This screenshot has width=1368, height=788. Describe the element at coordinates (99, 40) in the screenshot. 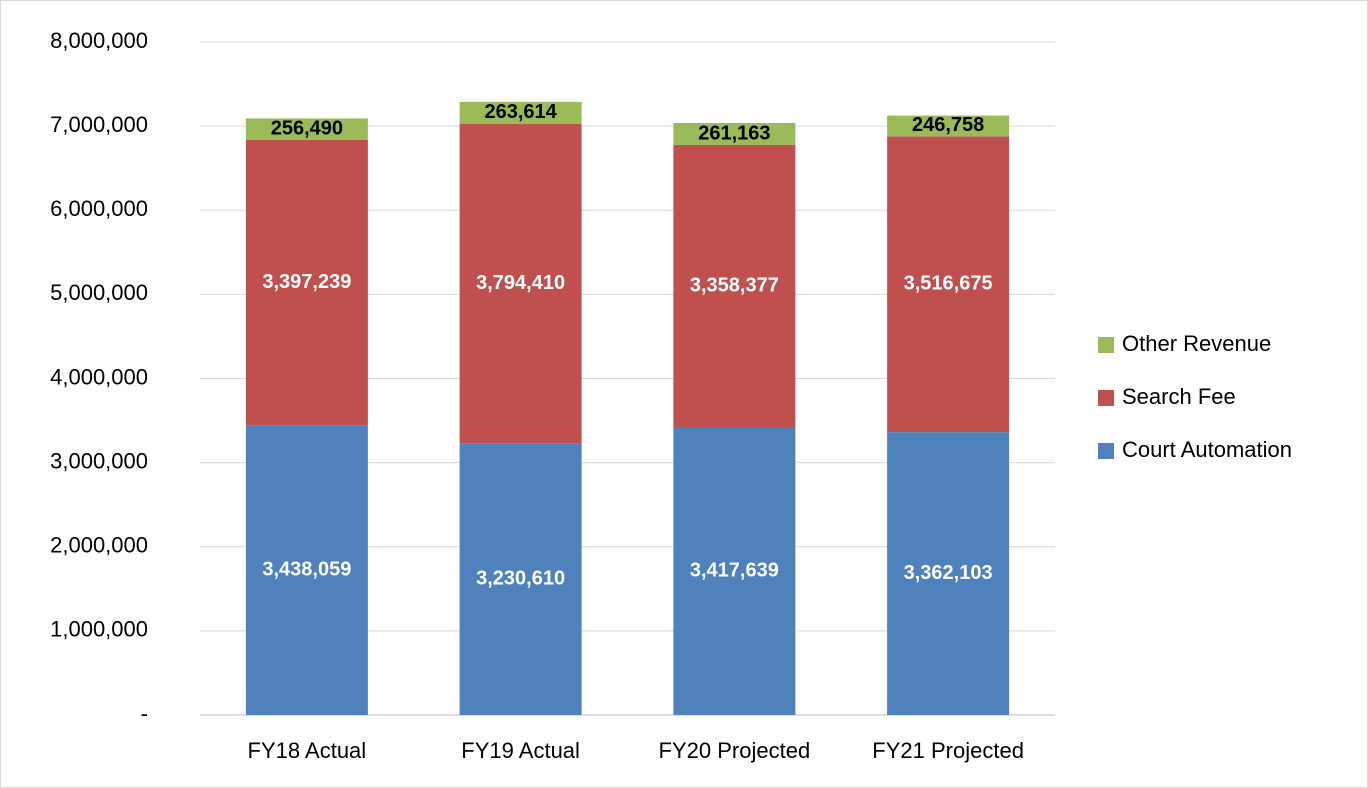

I see `y-tick-label: 8,000,000` at that location.